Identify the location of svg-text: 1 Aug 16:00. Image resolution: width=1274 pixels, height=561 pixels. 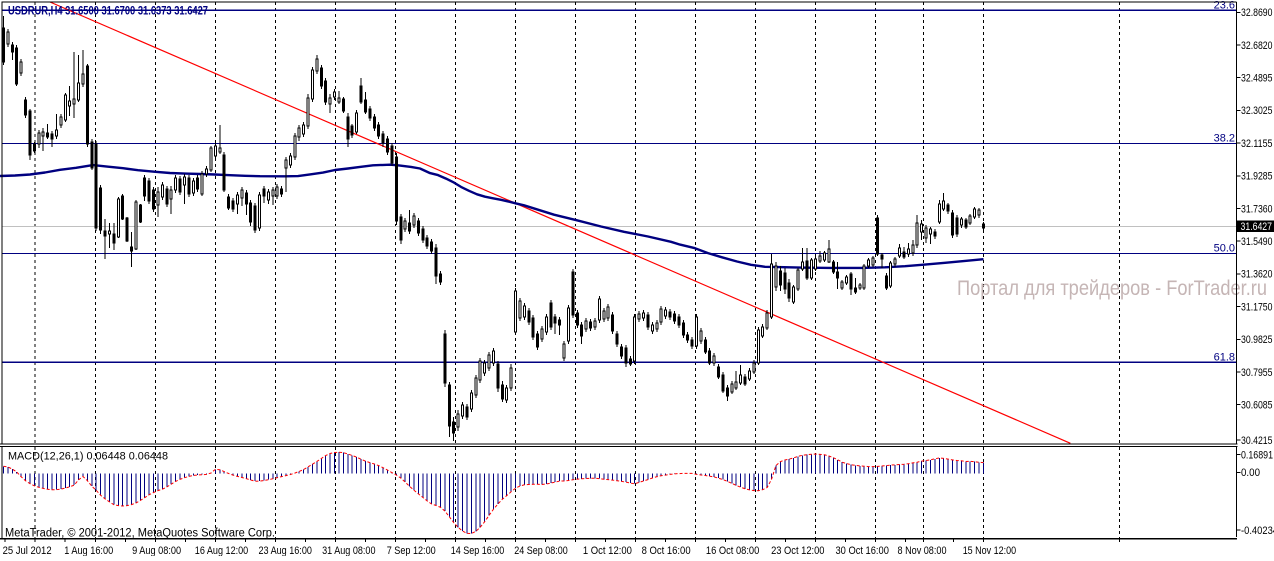
(88, 550).